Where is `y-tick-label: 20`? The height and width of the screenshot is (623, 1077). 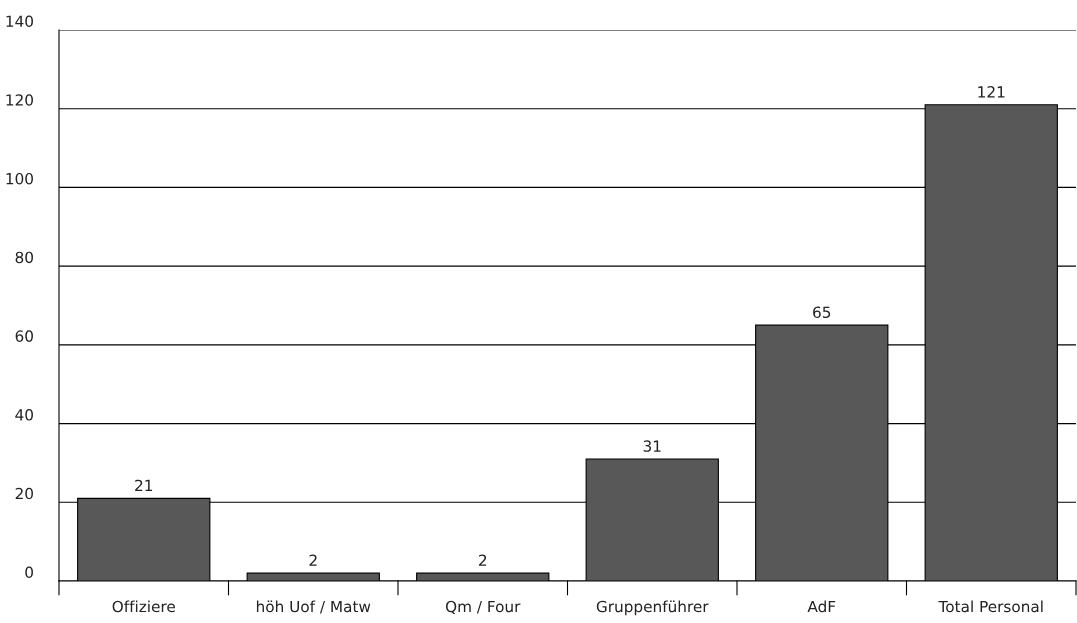
y-tick-label: 20 is located at coordinates (24, 493).